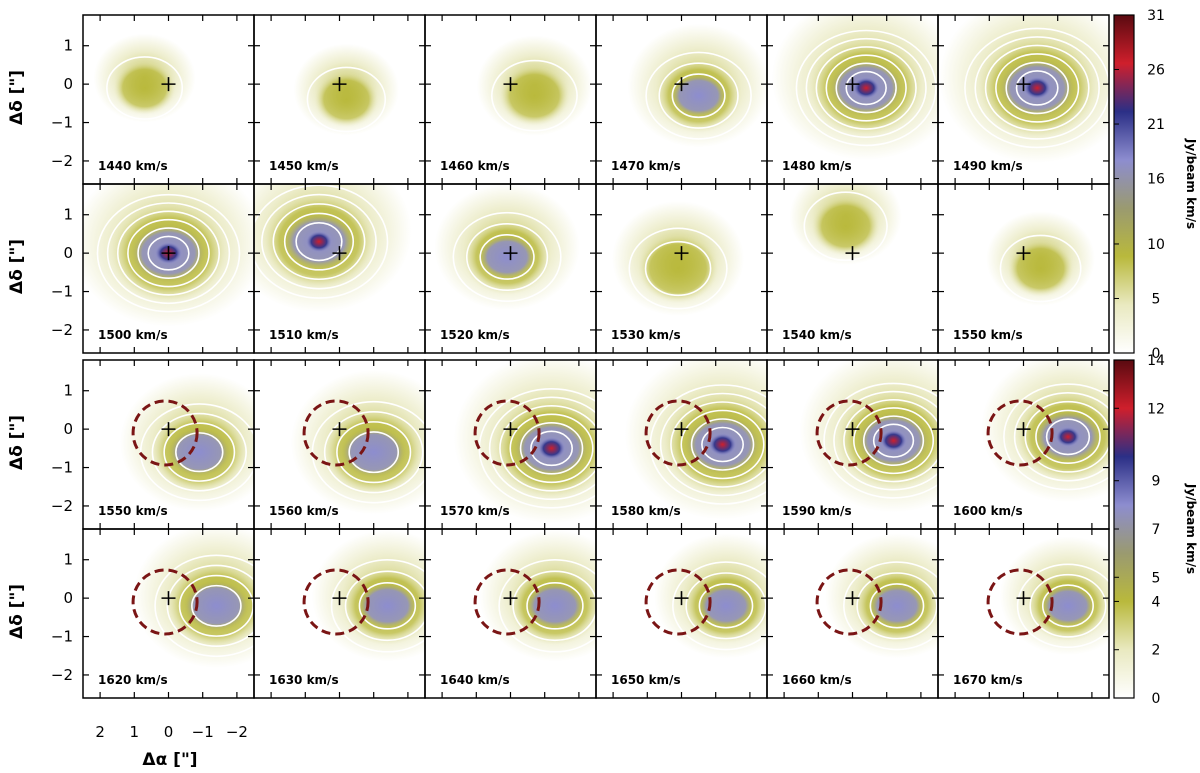 The image size is (1200, 773). I want to click on velocity-label: 1510 km/s, so click(304, 335).